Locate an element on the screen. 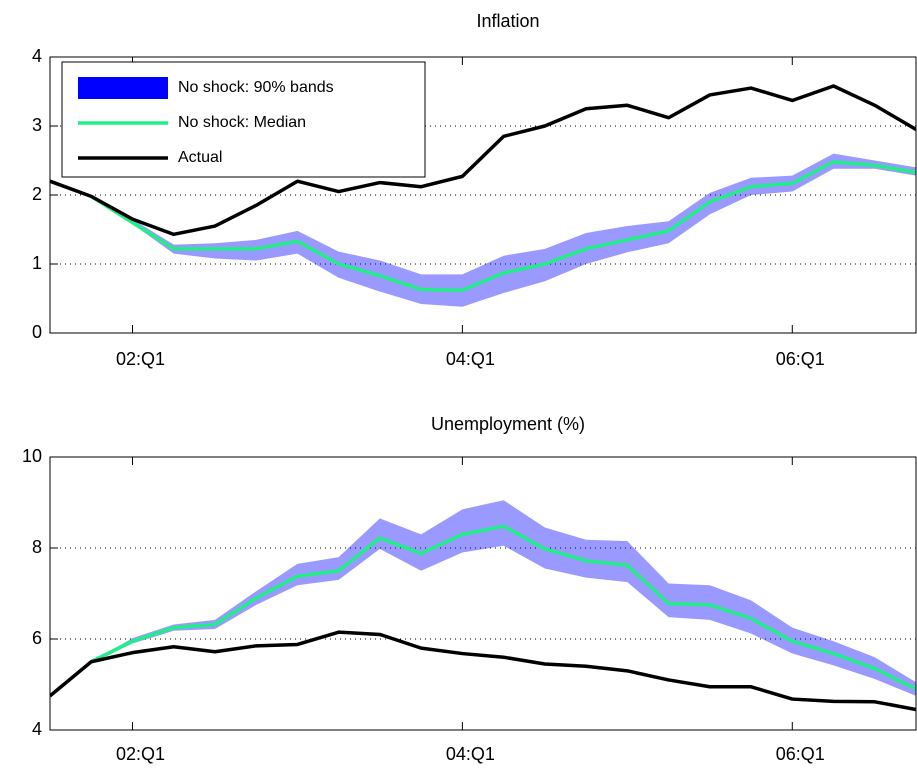  y-tick-label: 6 is located at coordinates (37, 638).